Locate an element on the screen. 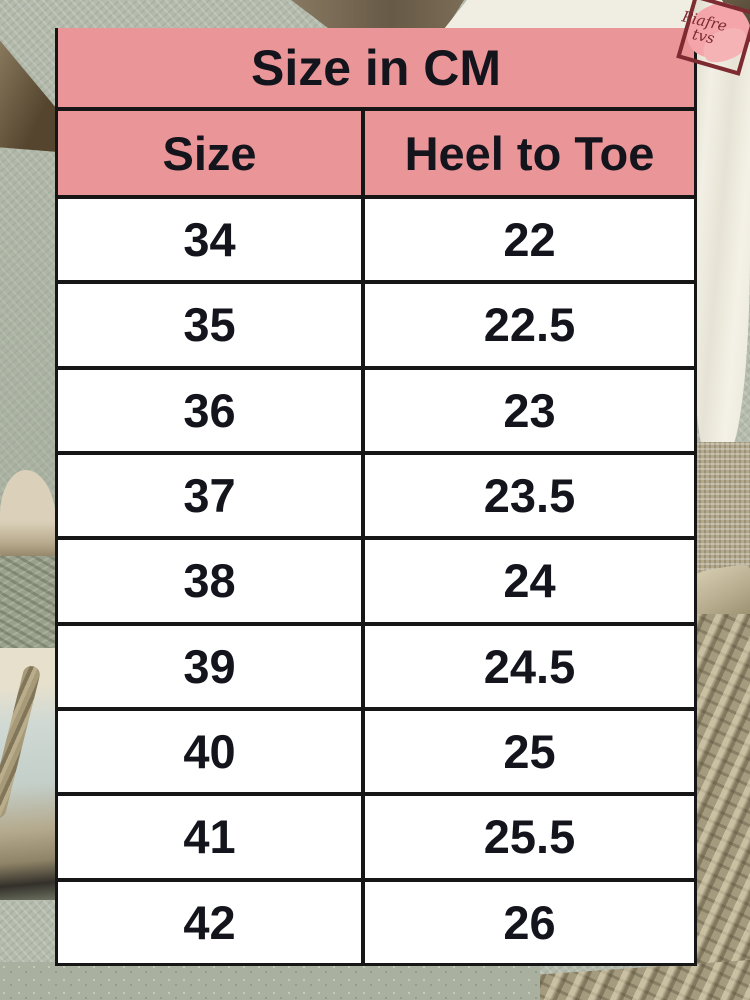 This screenshot has width=750, height=1000. column-header-size: Size is located at coordinates (211, 153).